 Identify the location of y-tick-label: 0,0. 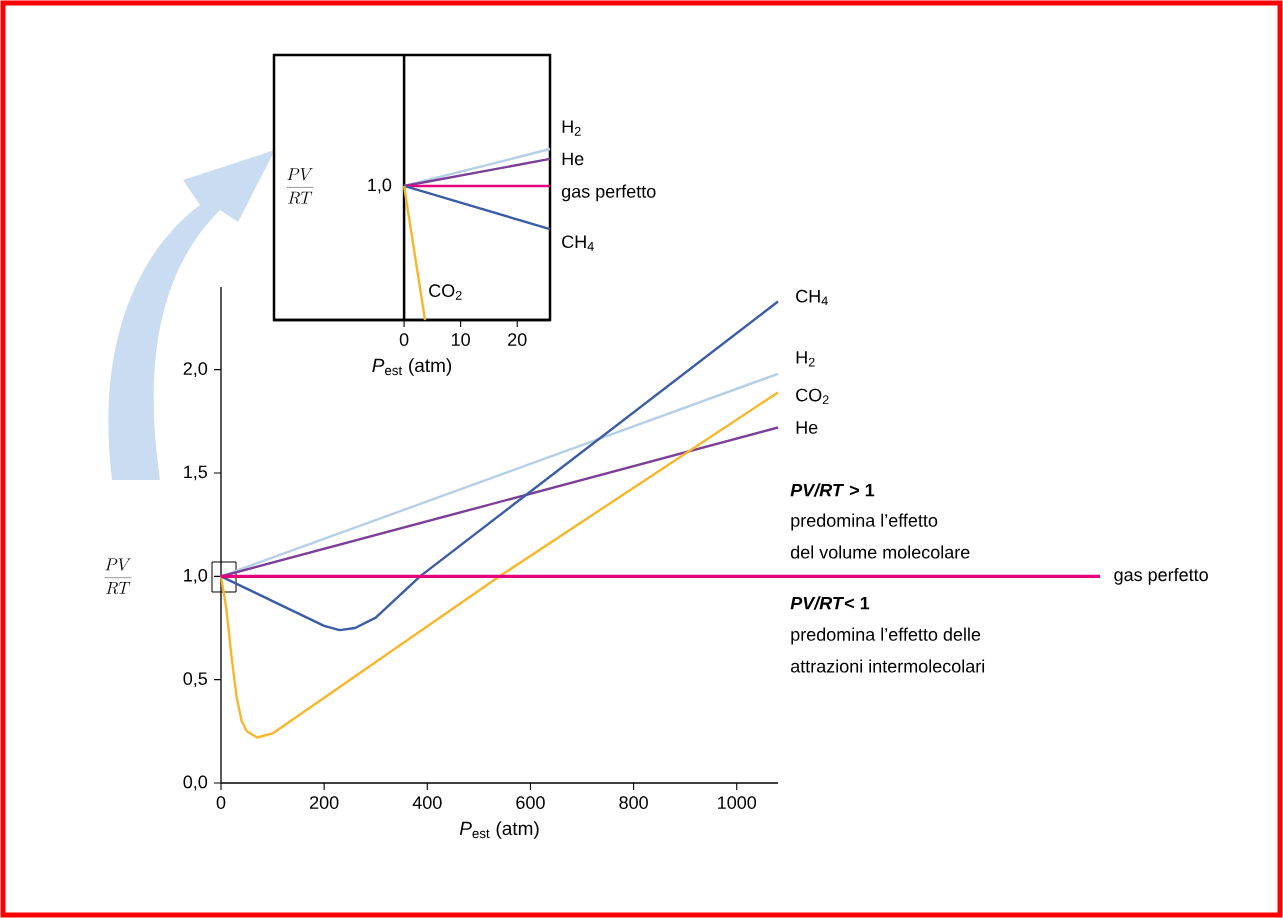
(195, 783).